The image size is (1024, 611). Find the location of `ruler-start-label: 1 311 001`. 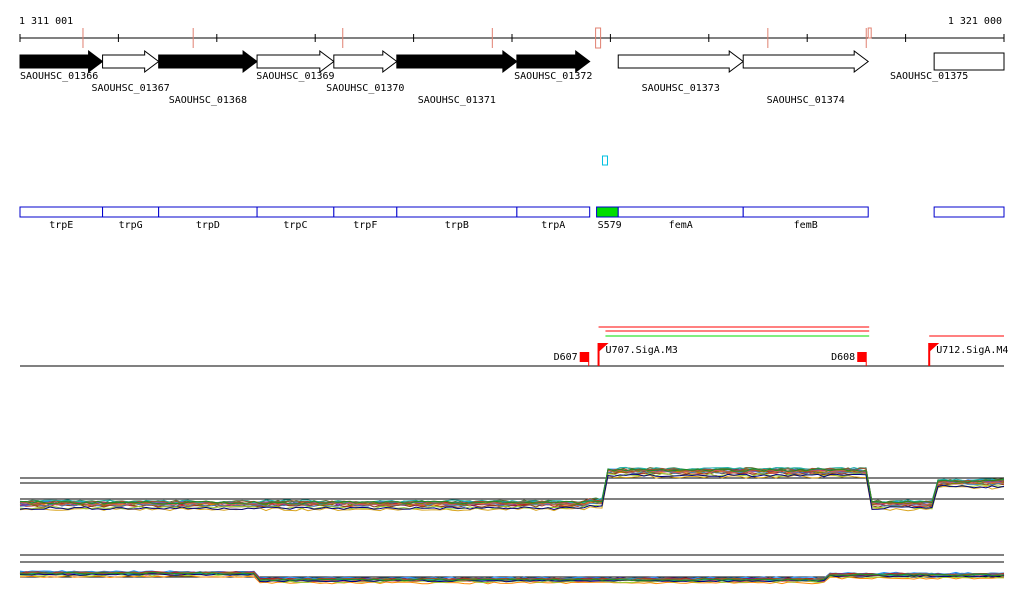

ruler-start-label: 1 311 001 is located at coordinates (46, 21).